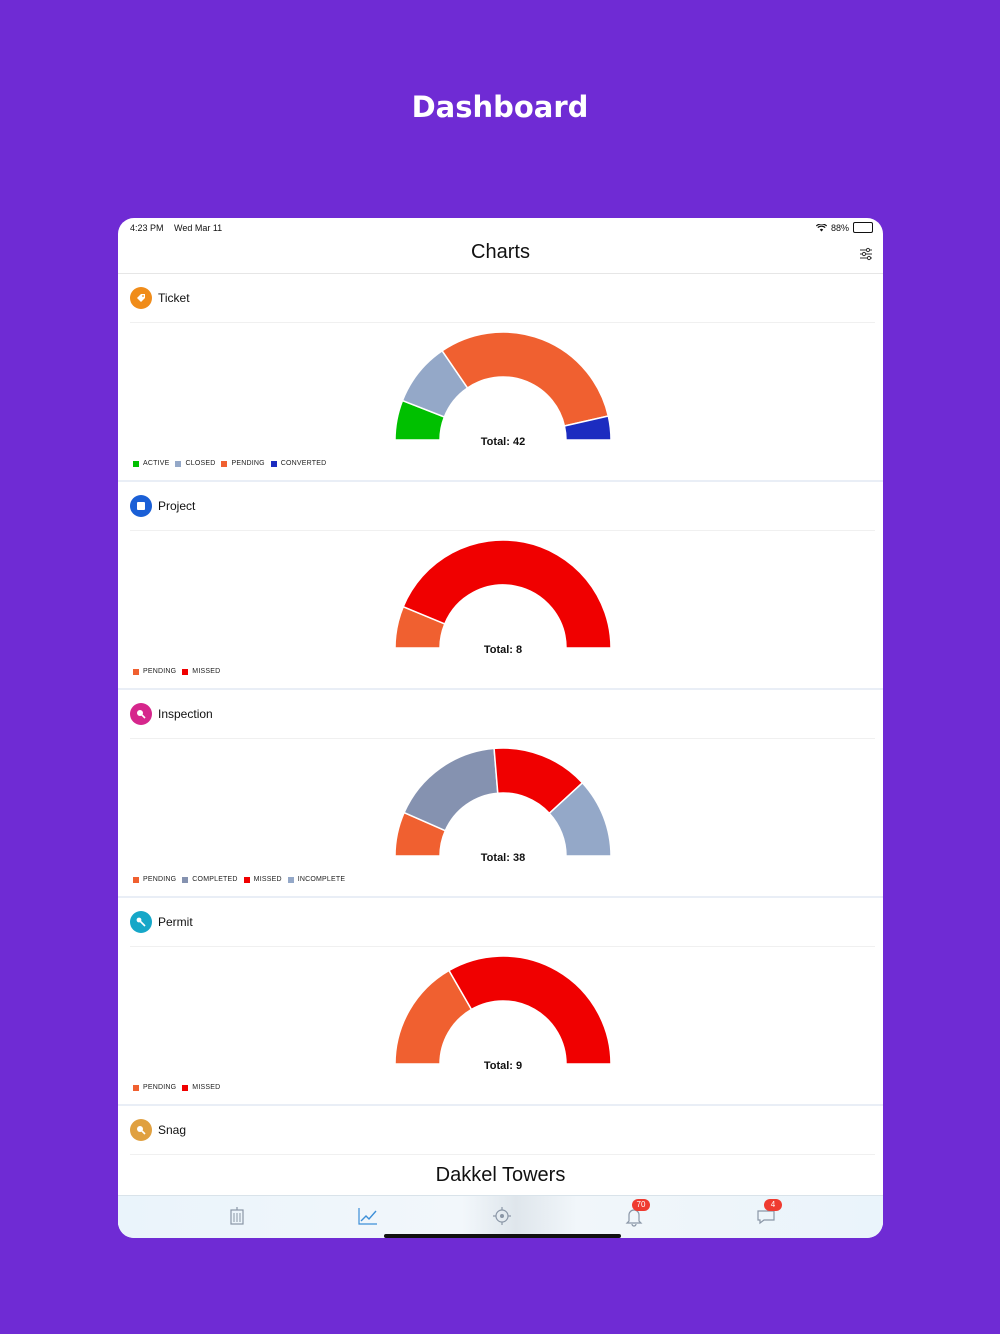 The image size is (1000, 1334). Describe the element at coordinates (141, 922) in the screenshot. I see `key-icon` at that location.